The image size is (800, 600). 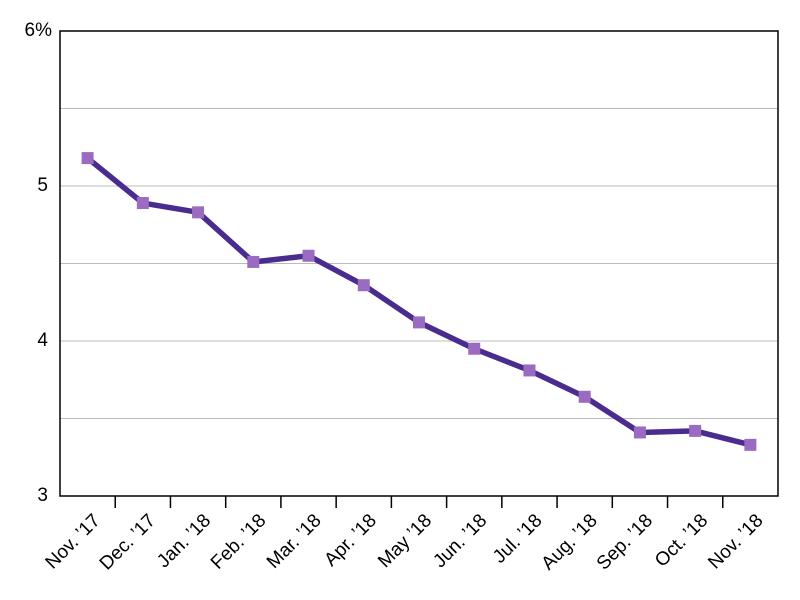 What do you see at coordinates (73, 541) in the screenshot?
I see `x-tick-label: Nov. ’17` at bounding box center [73, 541].